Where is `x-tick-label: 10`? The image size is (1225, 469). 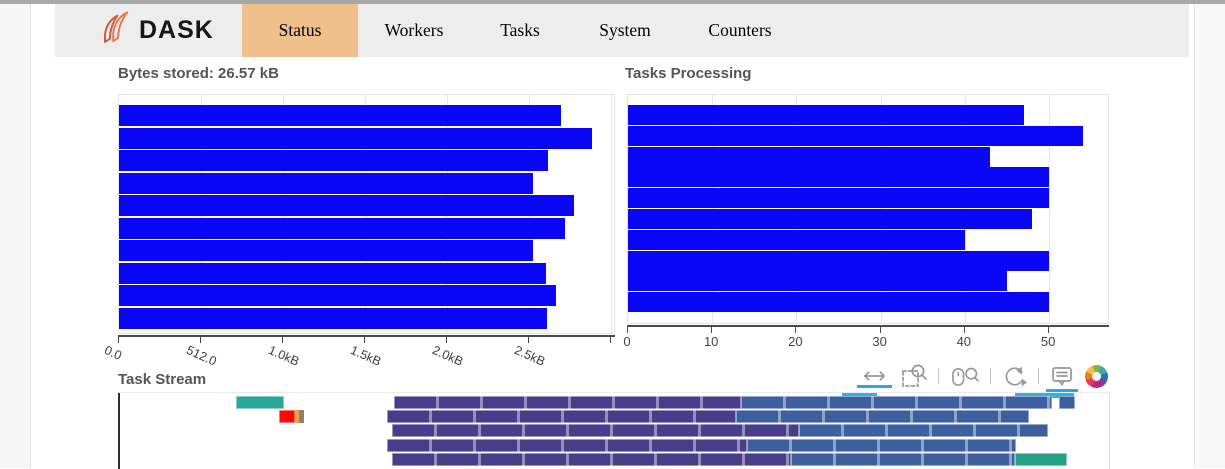
x-tick-label: 10 is located at coordinates (711, 341).